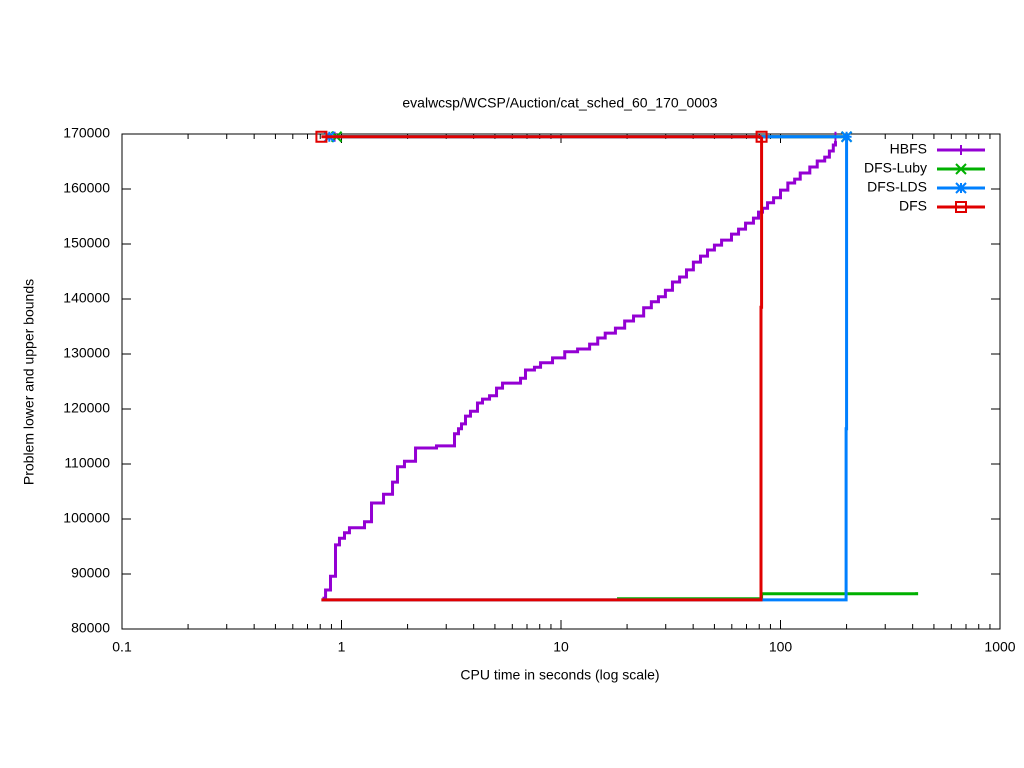  Describe the element at coordinates (895, 168) in the screenshot. I see `legend-label: DFS-Luby` at that location.